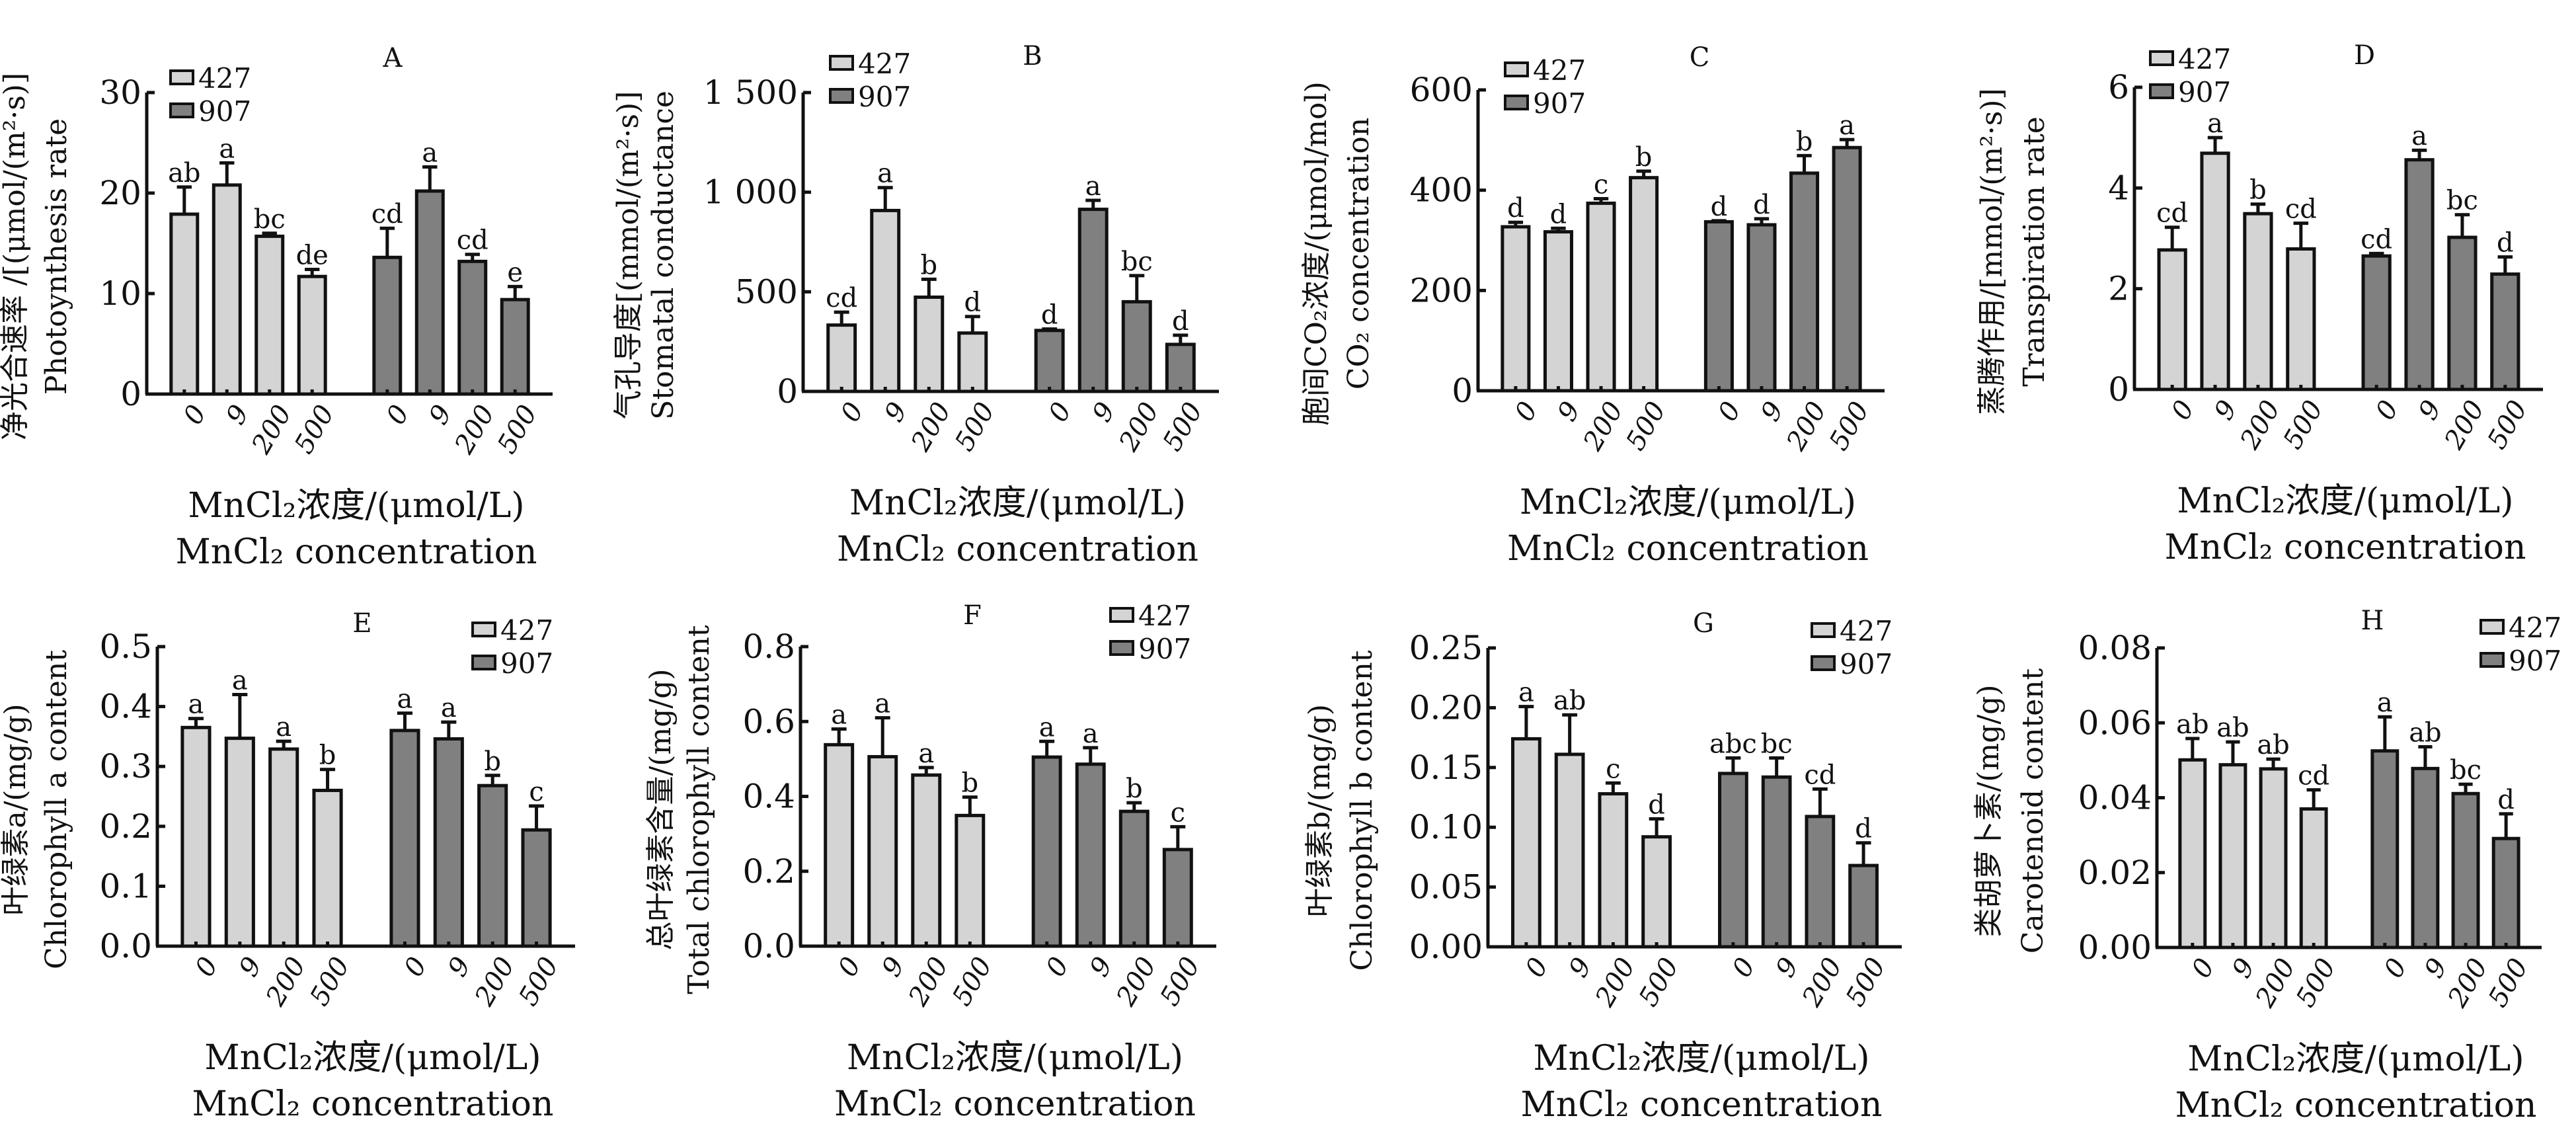  Describe the element at coordinates (56, 809) in the screenshot. I see `y-axis-label-en: Chlorophyll a content` at that location.